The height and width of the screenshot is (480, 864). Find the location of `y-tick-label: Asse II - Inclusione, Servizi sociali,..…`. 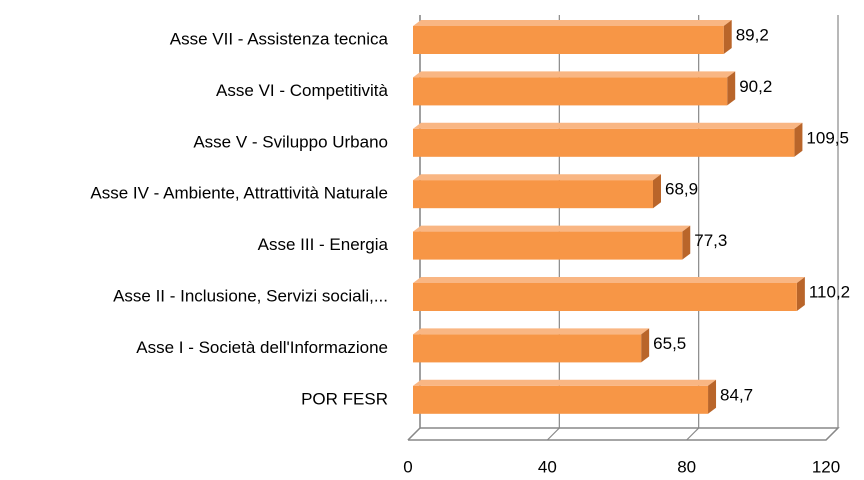

y-tick-label: Asse II - Inclusione, Servizi sociali,..… is located at coordinates (250, 295).